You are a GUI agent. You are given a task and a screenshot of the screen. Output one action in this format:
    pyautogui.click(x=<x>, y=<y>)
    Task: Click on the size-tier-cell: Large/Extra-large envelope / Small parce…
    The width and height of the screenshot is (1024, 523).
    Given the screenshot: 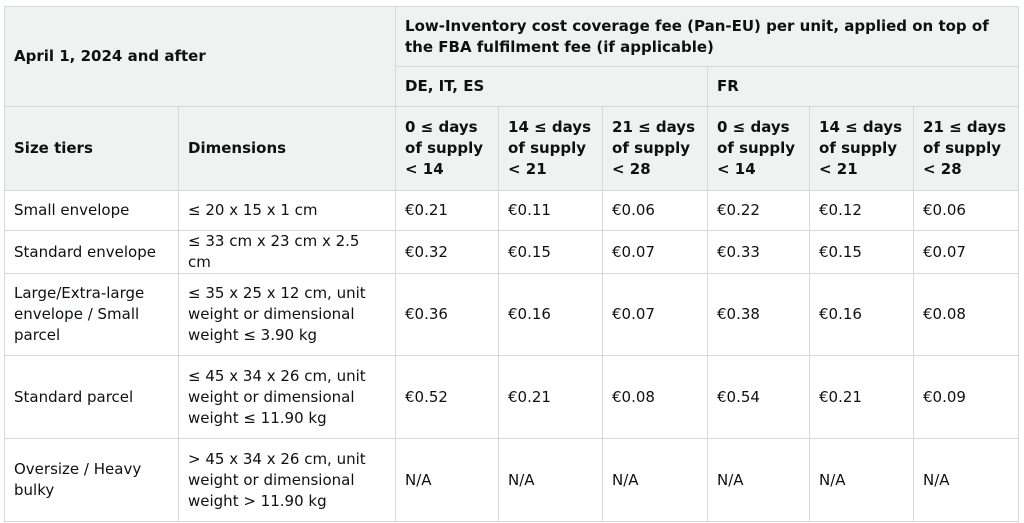 What is the action you would take?
    pyautogui.click(x=91, y=314)
    